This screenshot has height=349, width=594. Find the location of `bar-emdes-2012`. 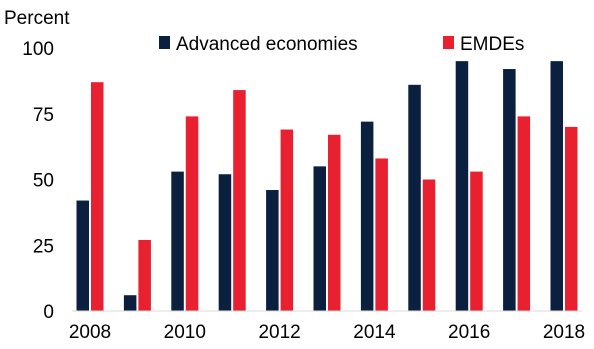

bar-emdes-2012 is located at coordinates (287, 220).